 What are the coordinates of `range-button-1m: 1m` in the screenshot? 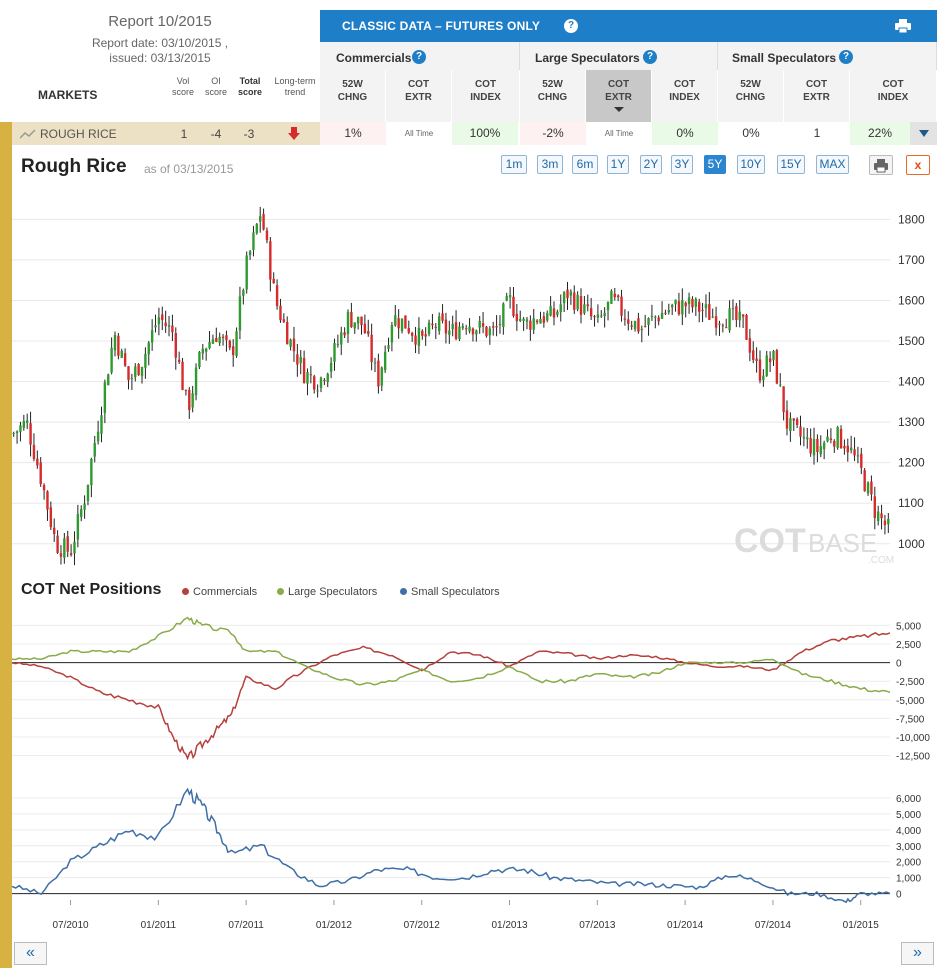 It's located at (514, 164).